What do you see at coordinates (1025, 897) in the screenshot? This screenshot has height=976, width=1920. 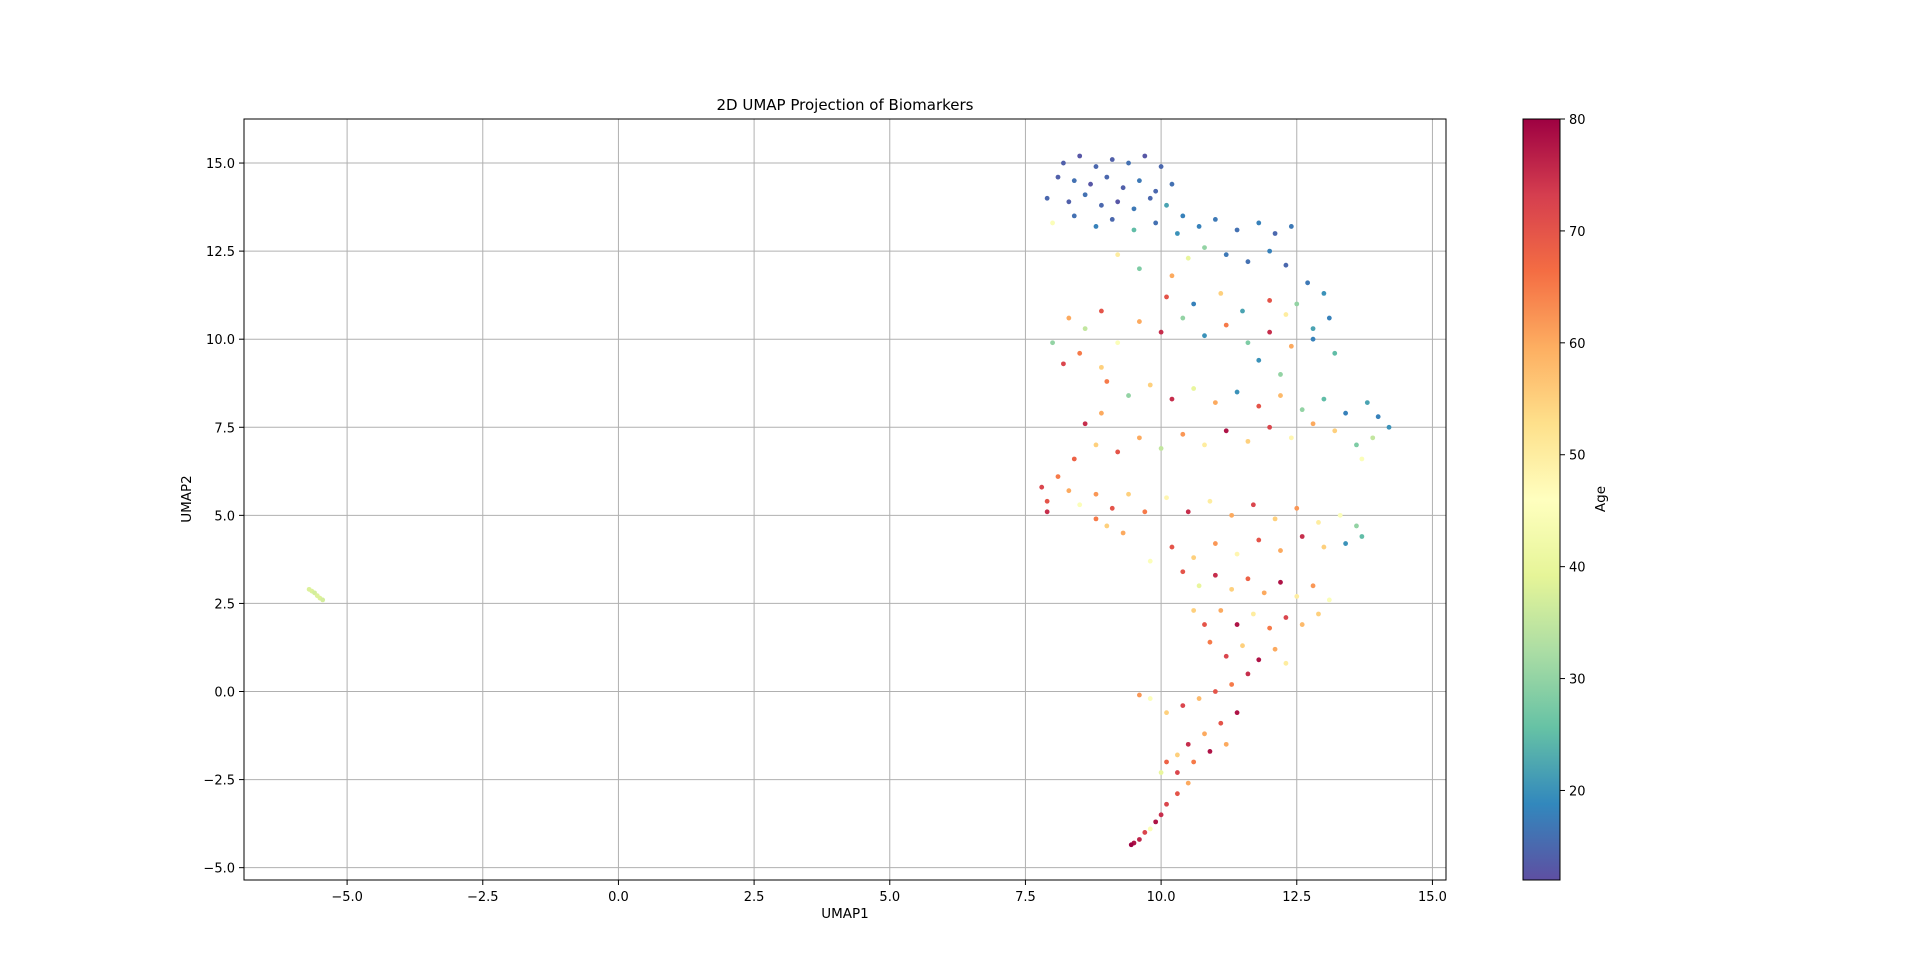 I see `x-tick-label: 7.5` at bounding box center [1025, 897].